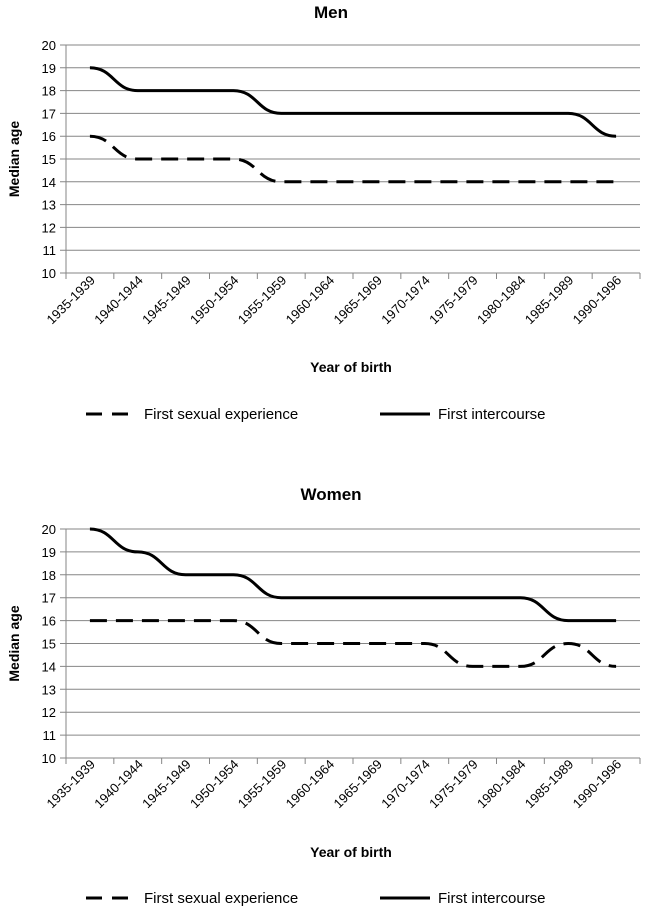 The width and height of the screenshot is (660, 915). I want to click on chart-title: Women, so click(330, 494).